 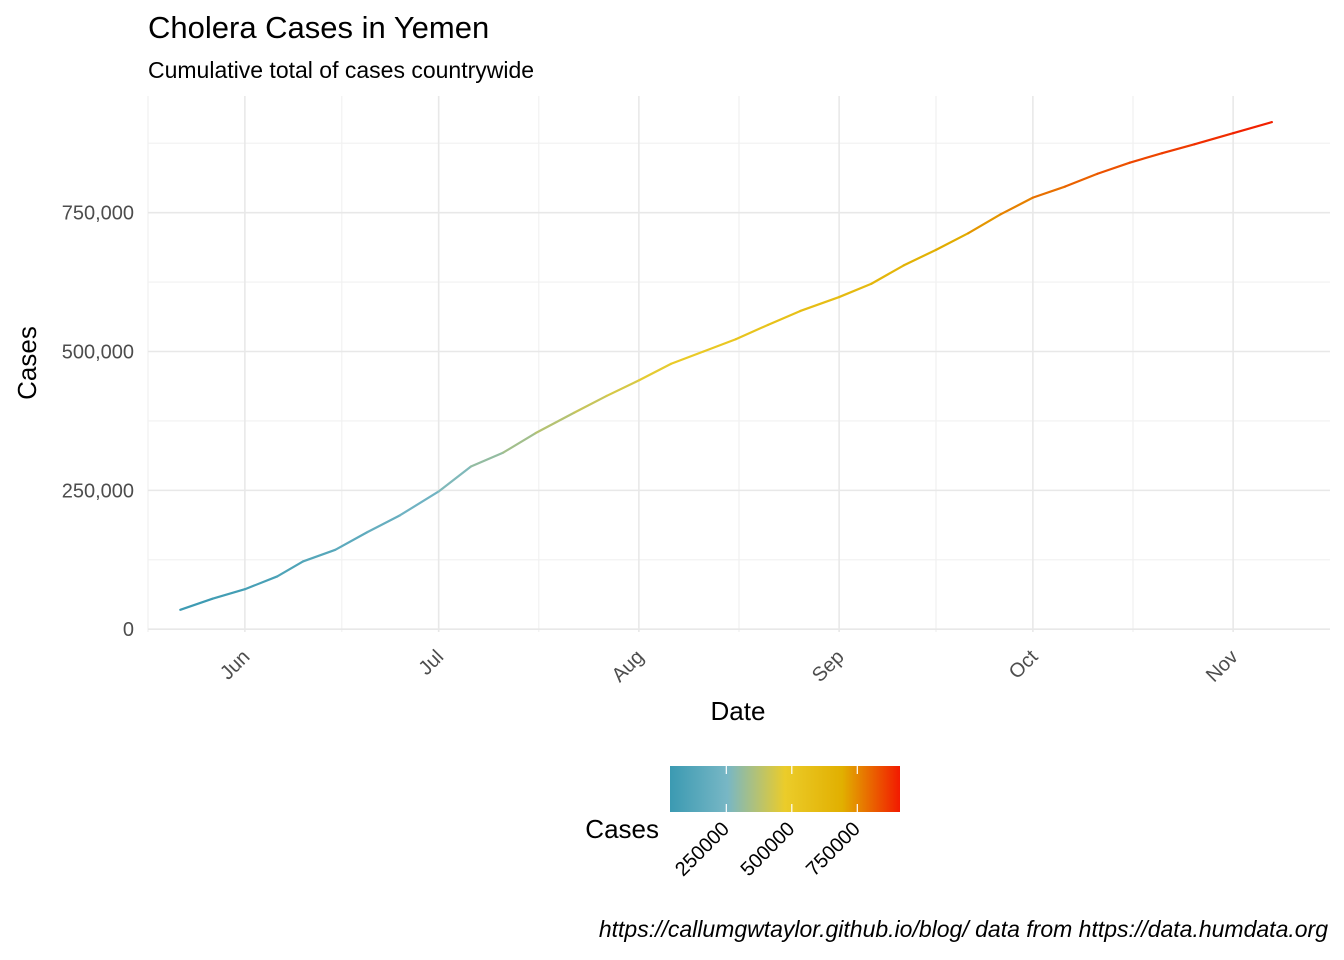 I want to click on legend-colorbar, so click(x=785, y=789).